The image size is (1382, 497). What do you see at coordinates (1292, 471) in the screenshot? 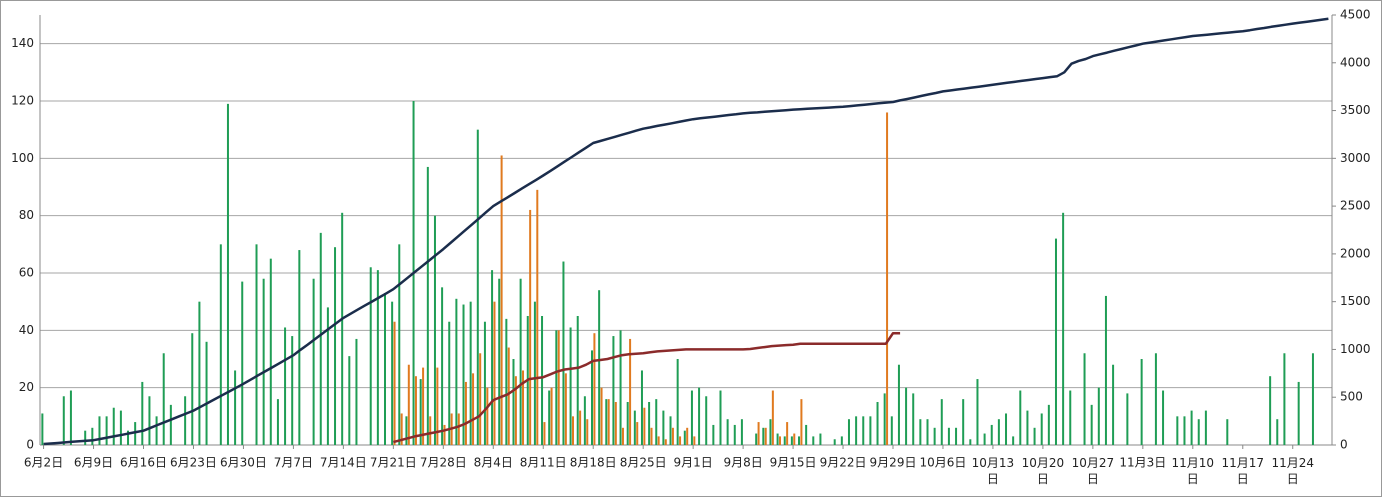
I see `x-tick-label: 11月24 日` at bounding box center [1292, 471].